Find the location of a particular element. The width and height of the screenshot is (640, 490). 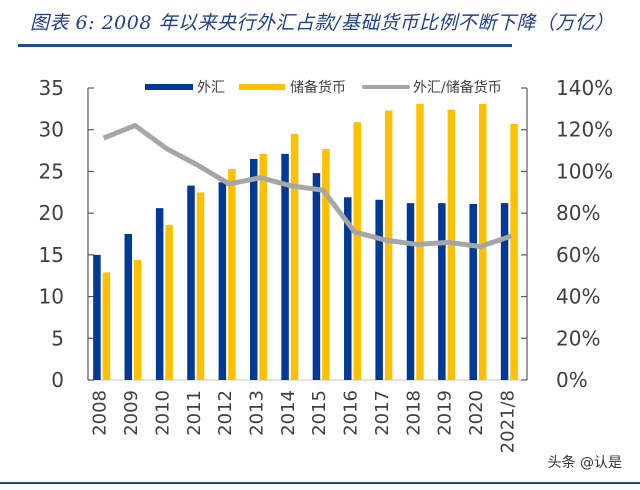

x-tick-label: 2009 is located at coordinates (131, 413).